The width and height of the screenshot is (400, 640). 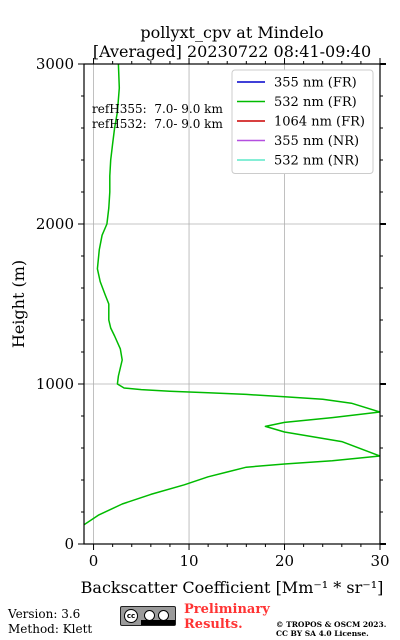 What do you see at coordinates (322, 633) in the screenshot?
I see `copyright-line-2: CC BY SA 4.0 License.` at bounding box center [322, 633].